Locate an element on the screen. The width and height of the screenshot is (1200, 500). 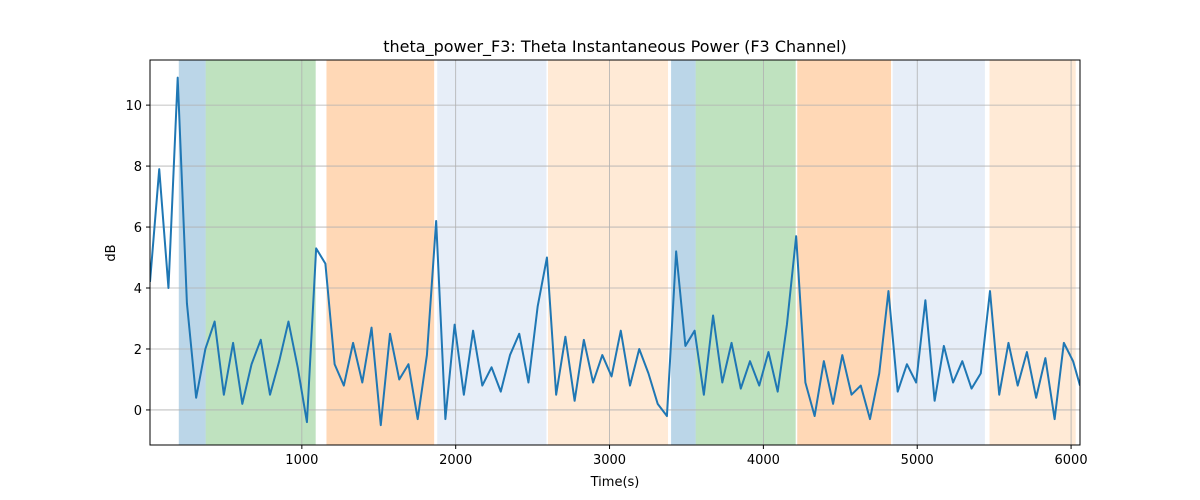
x-axis-label: Time(s) is located at coordinates (615, 482).